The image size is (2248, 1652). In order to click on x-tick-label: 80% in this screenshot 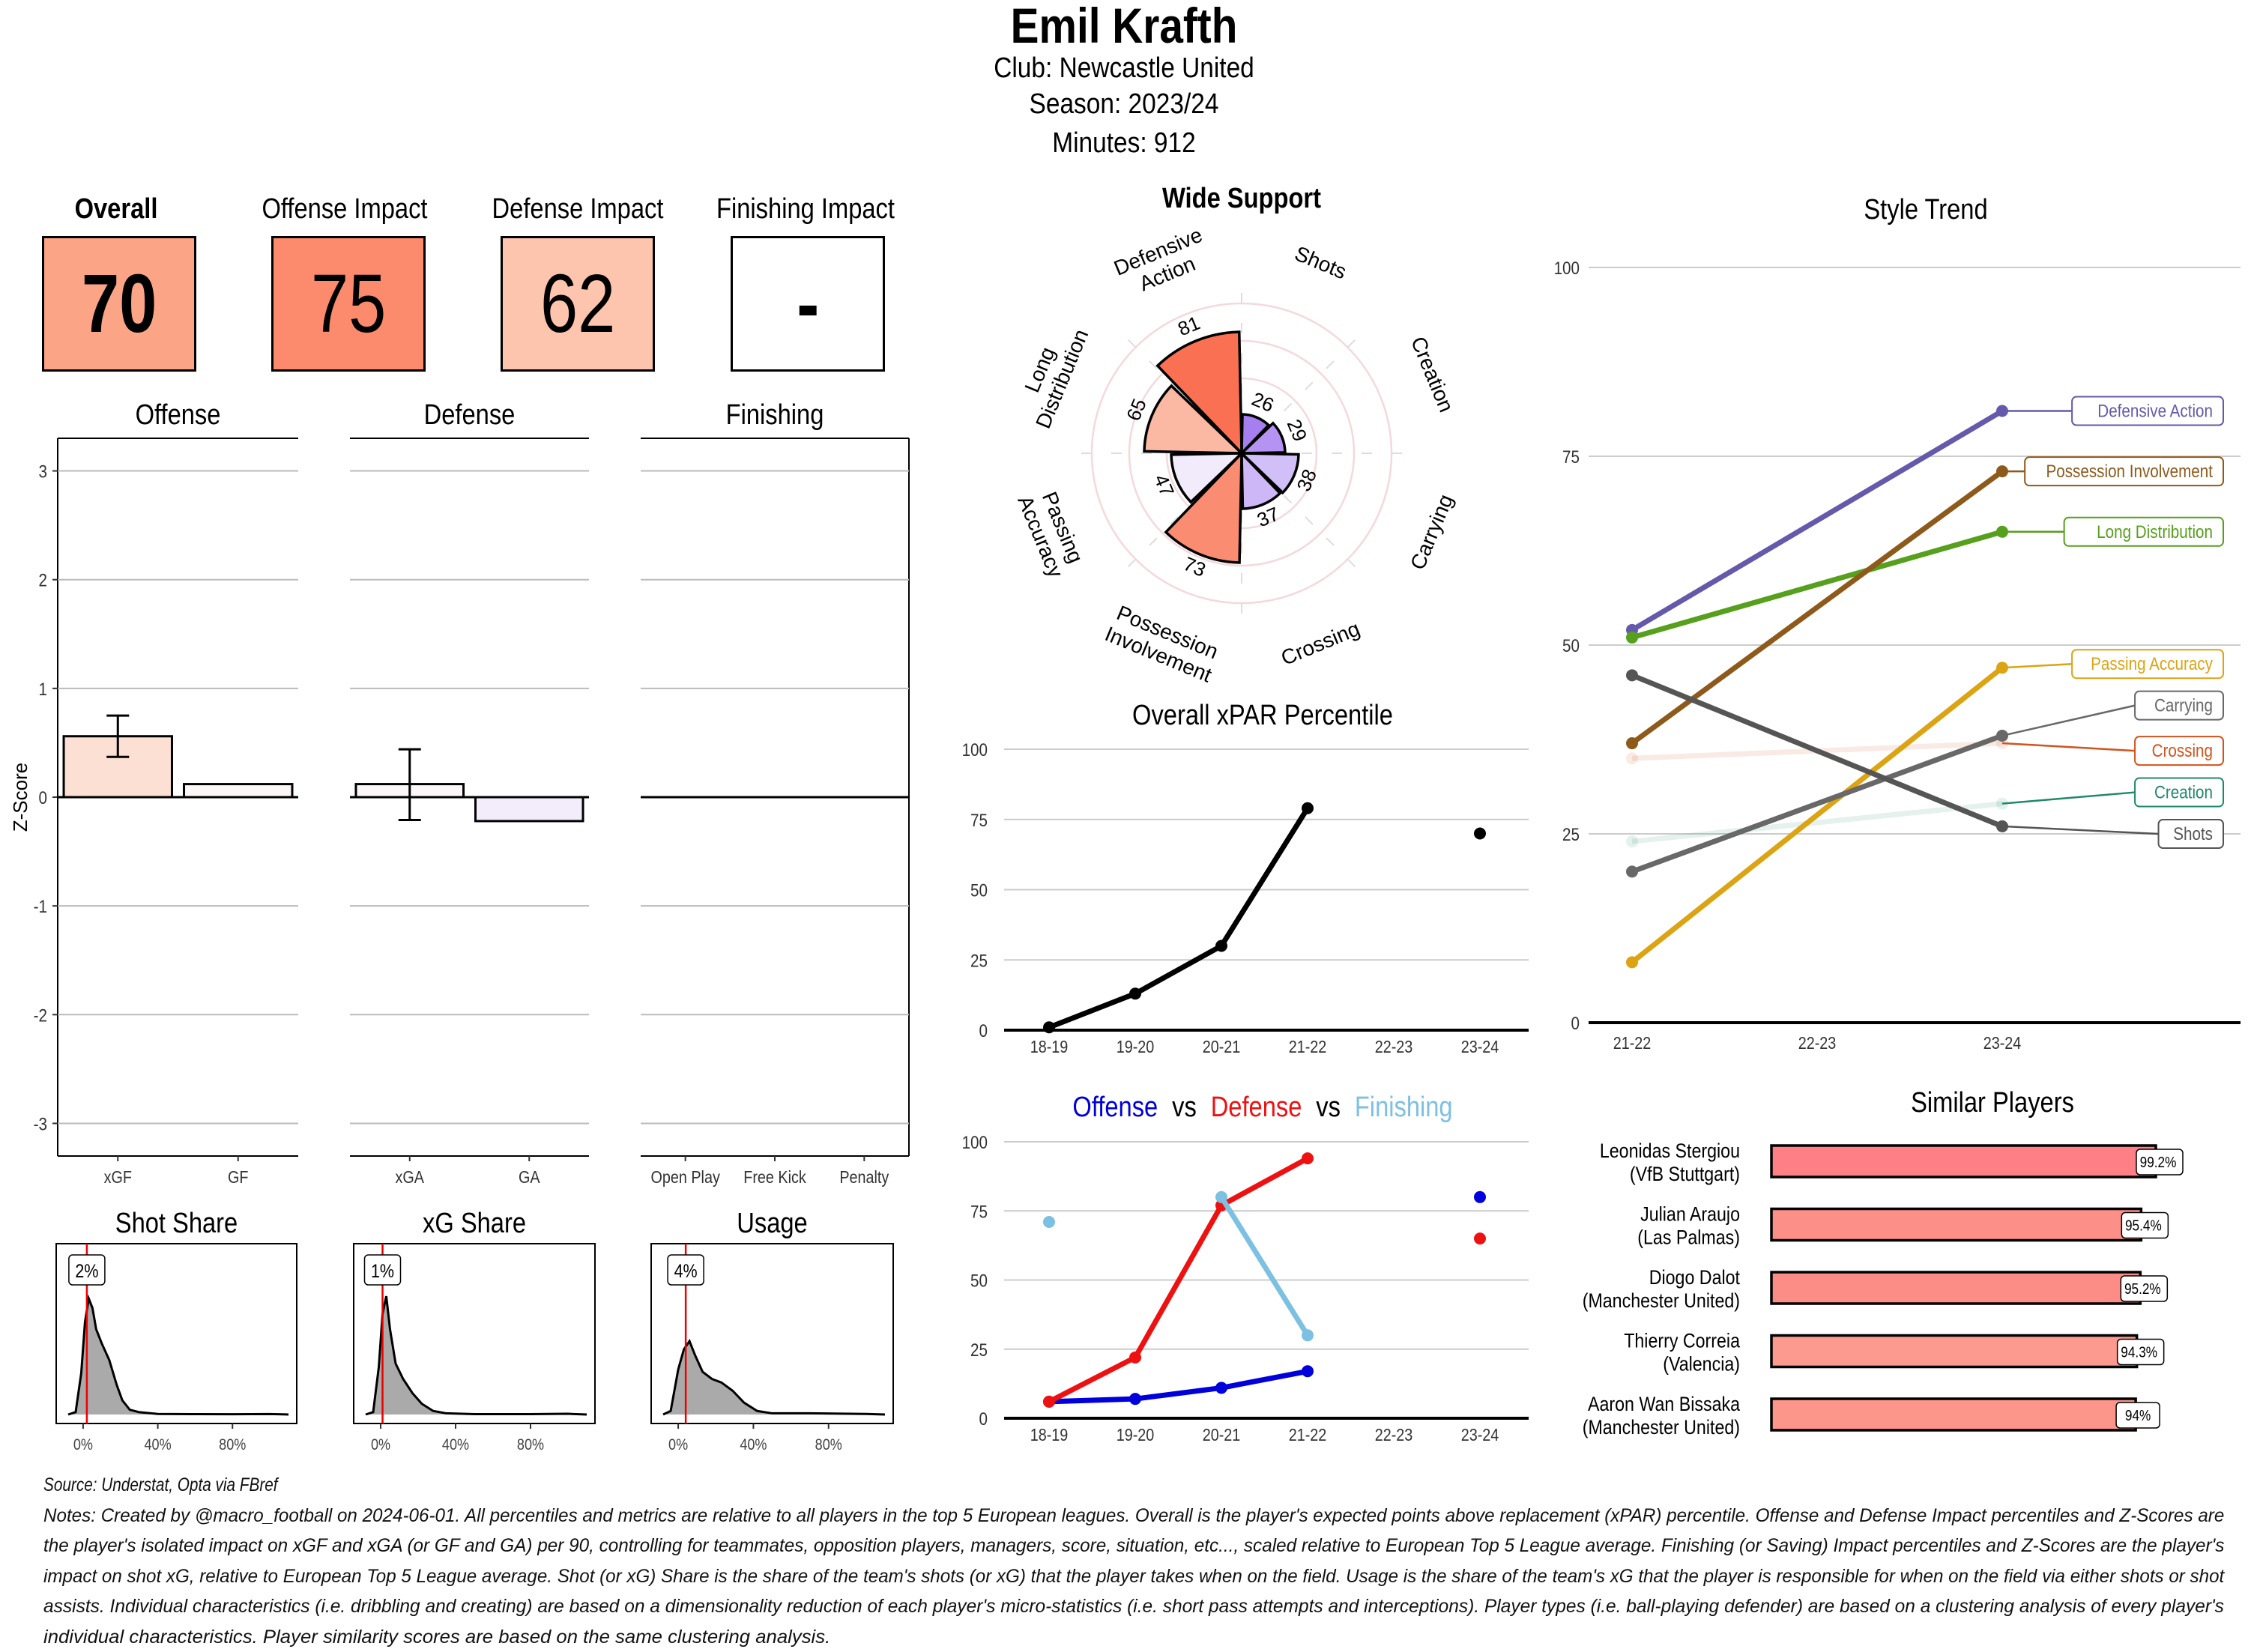, I will do `click(232, 1445)`.